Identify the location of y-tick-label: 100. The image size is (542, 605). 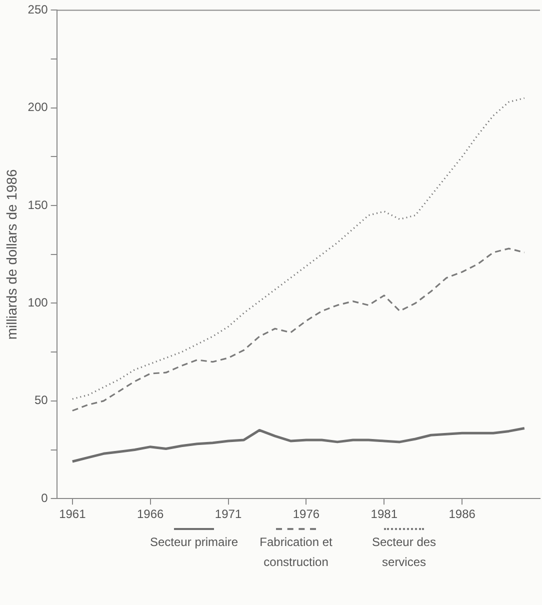
(38, 303).